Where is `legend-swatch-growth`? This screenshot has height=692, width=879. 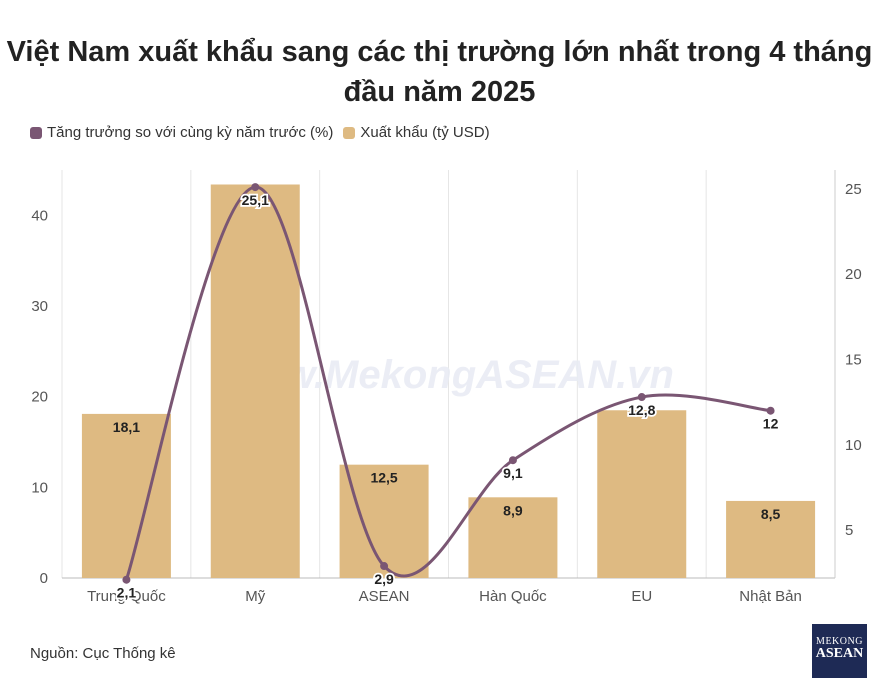
legend-swatch-growth is located at coordinates (36, 132).